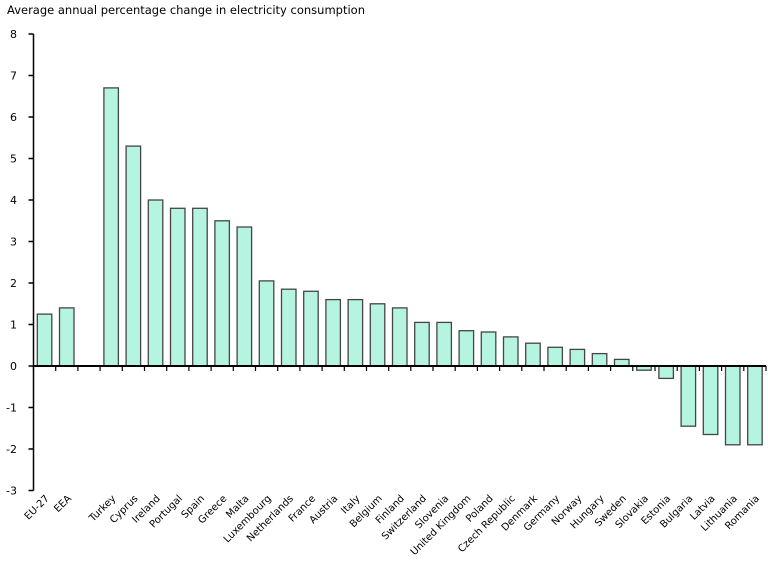 This screenshot has height=567, width=768. Describe the element at coordinates (13, 325) in the screenshot. I see `y-tick-label-1: 1` at that location.